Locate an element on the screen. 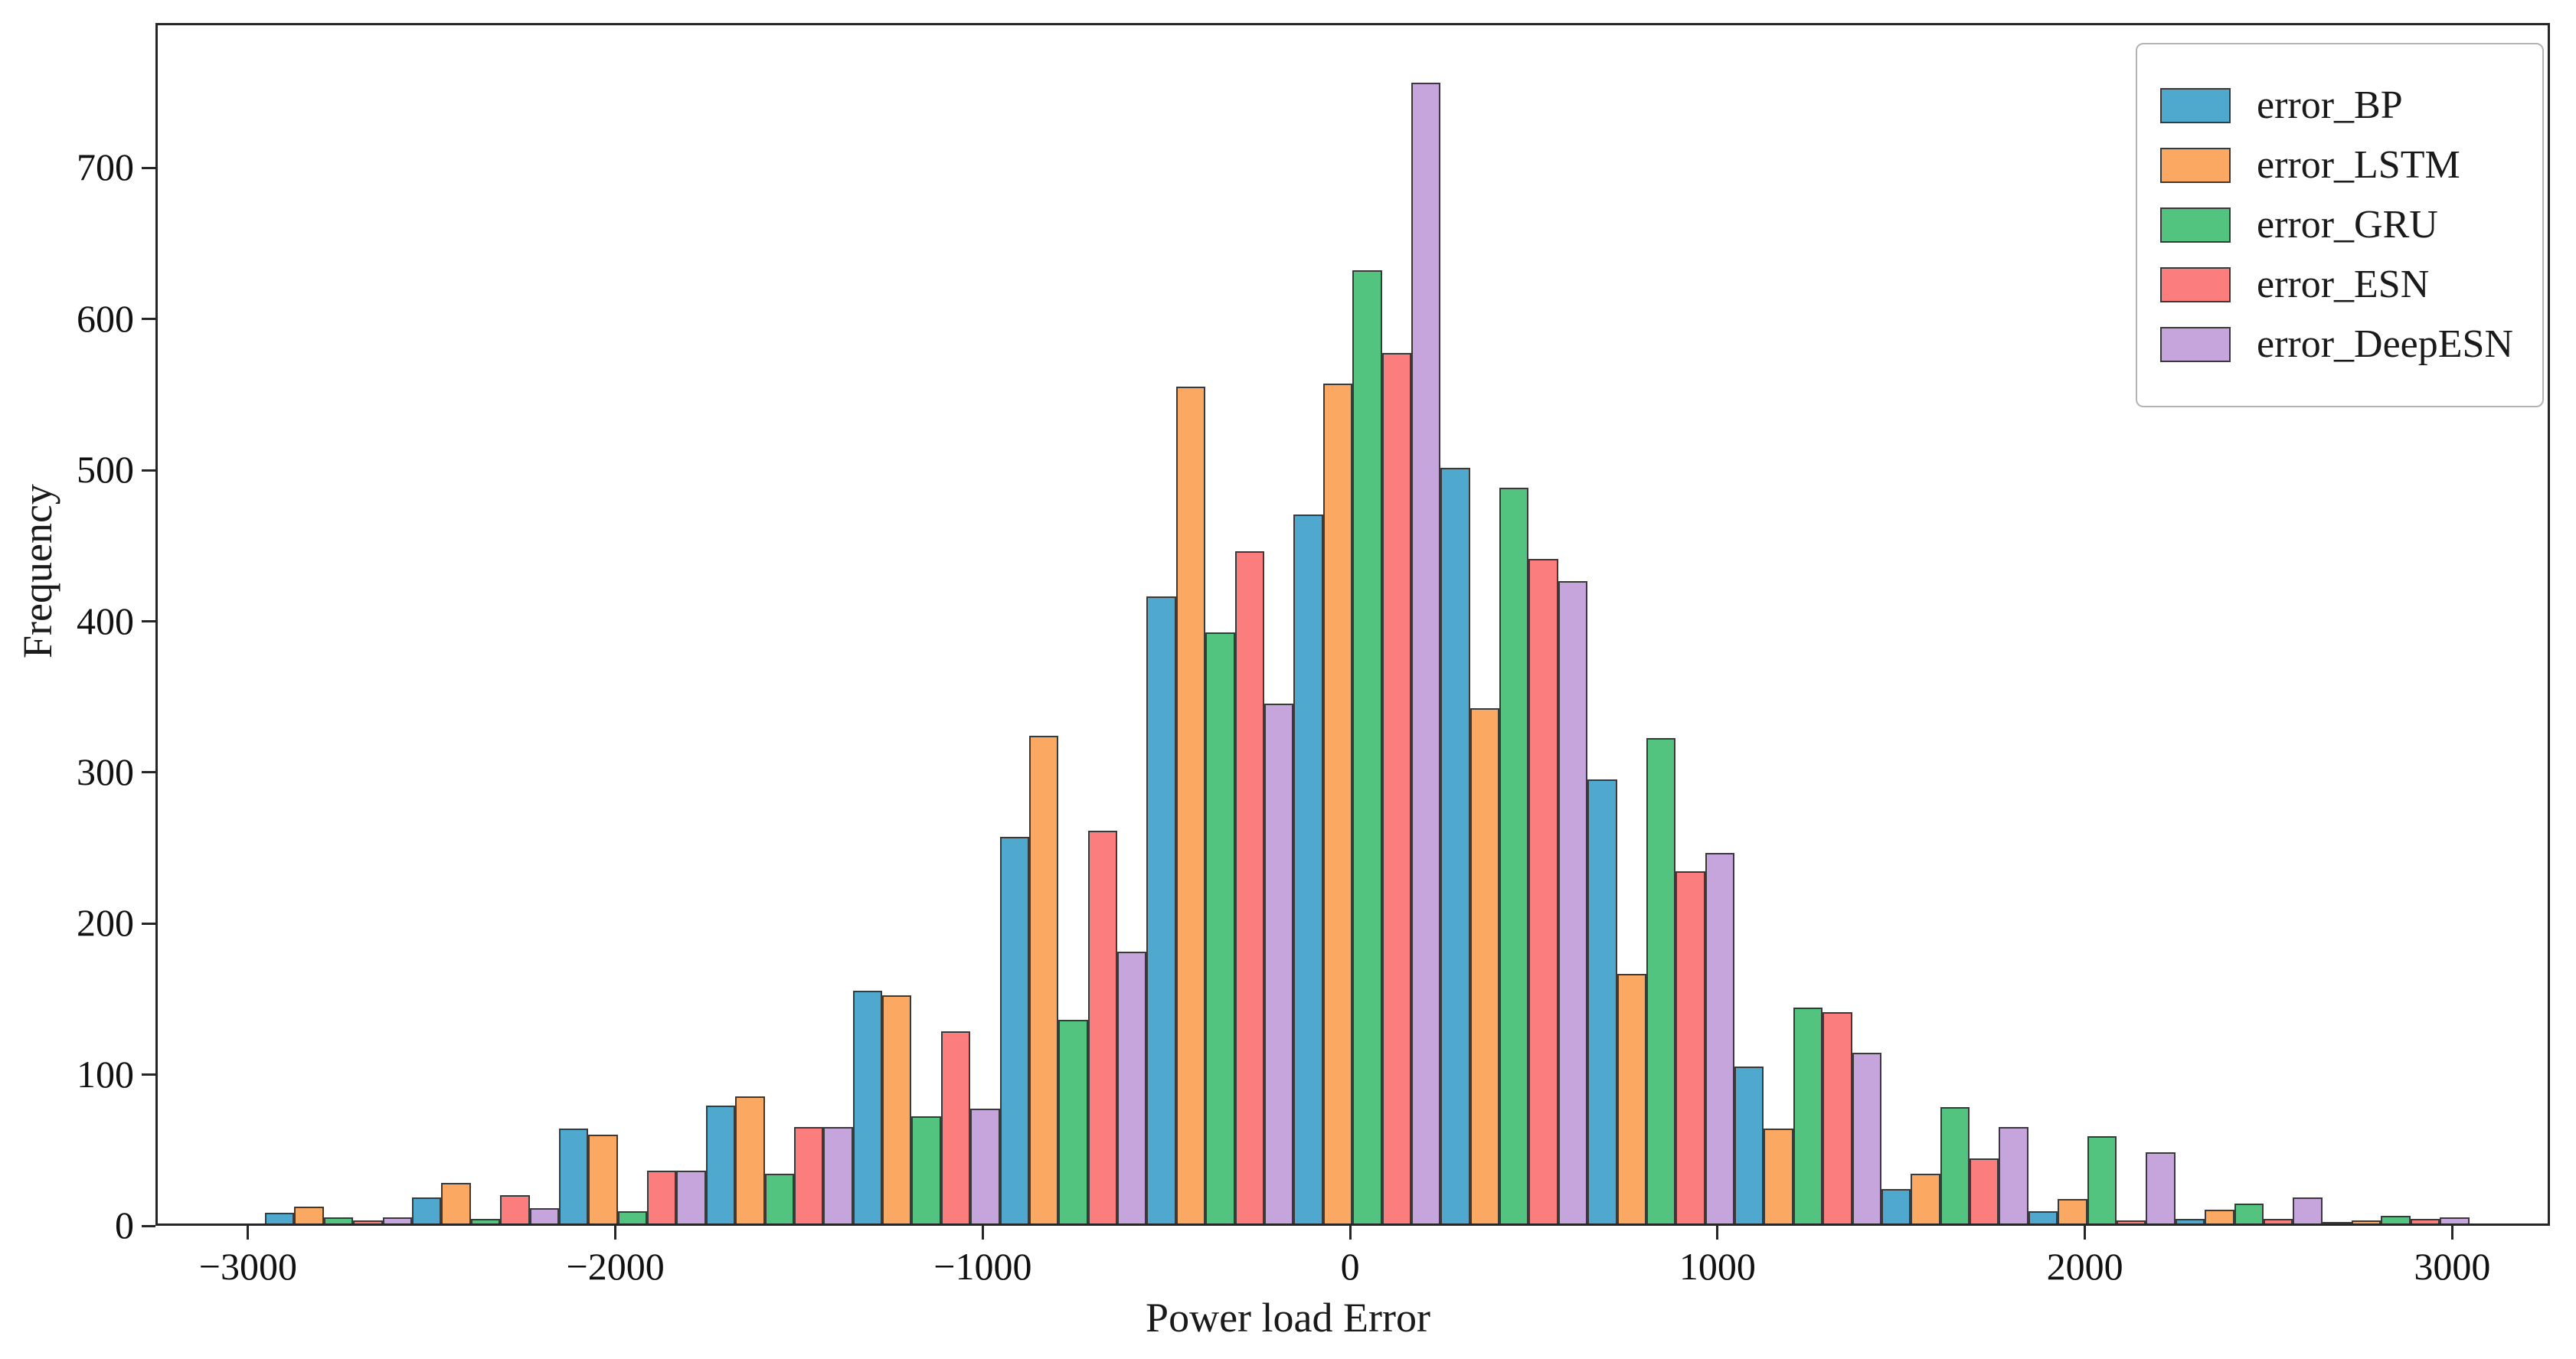  histogram-bar-error_LSTM-bin1 is located at coordinates (456, 1202).